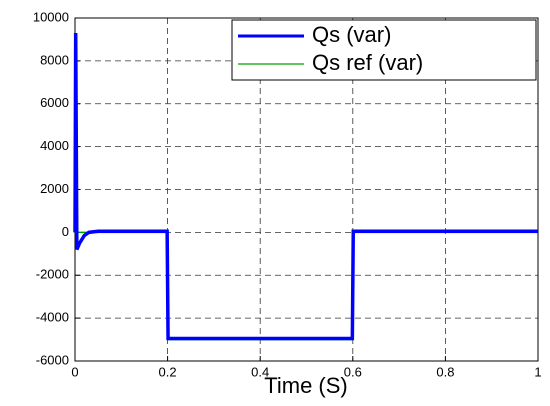  What do you see at coordinates (351, 34) in the screenshot?
I see `legend-label: Qs (var)` at bounding box center [351, 34].